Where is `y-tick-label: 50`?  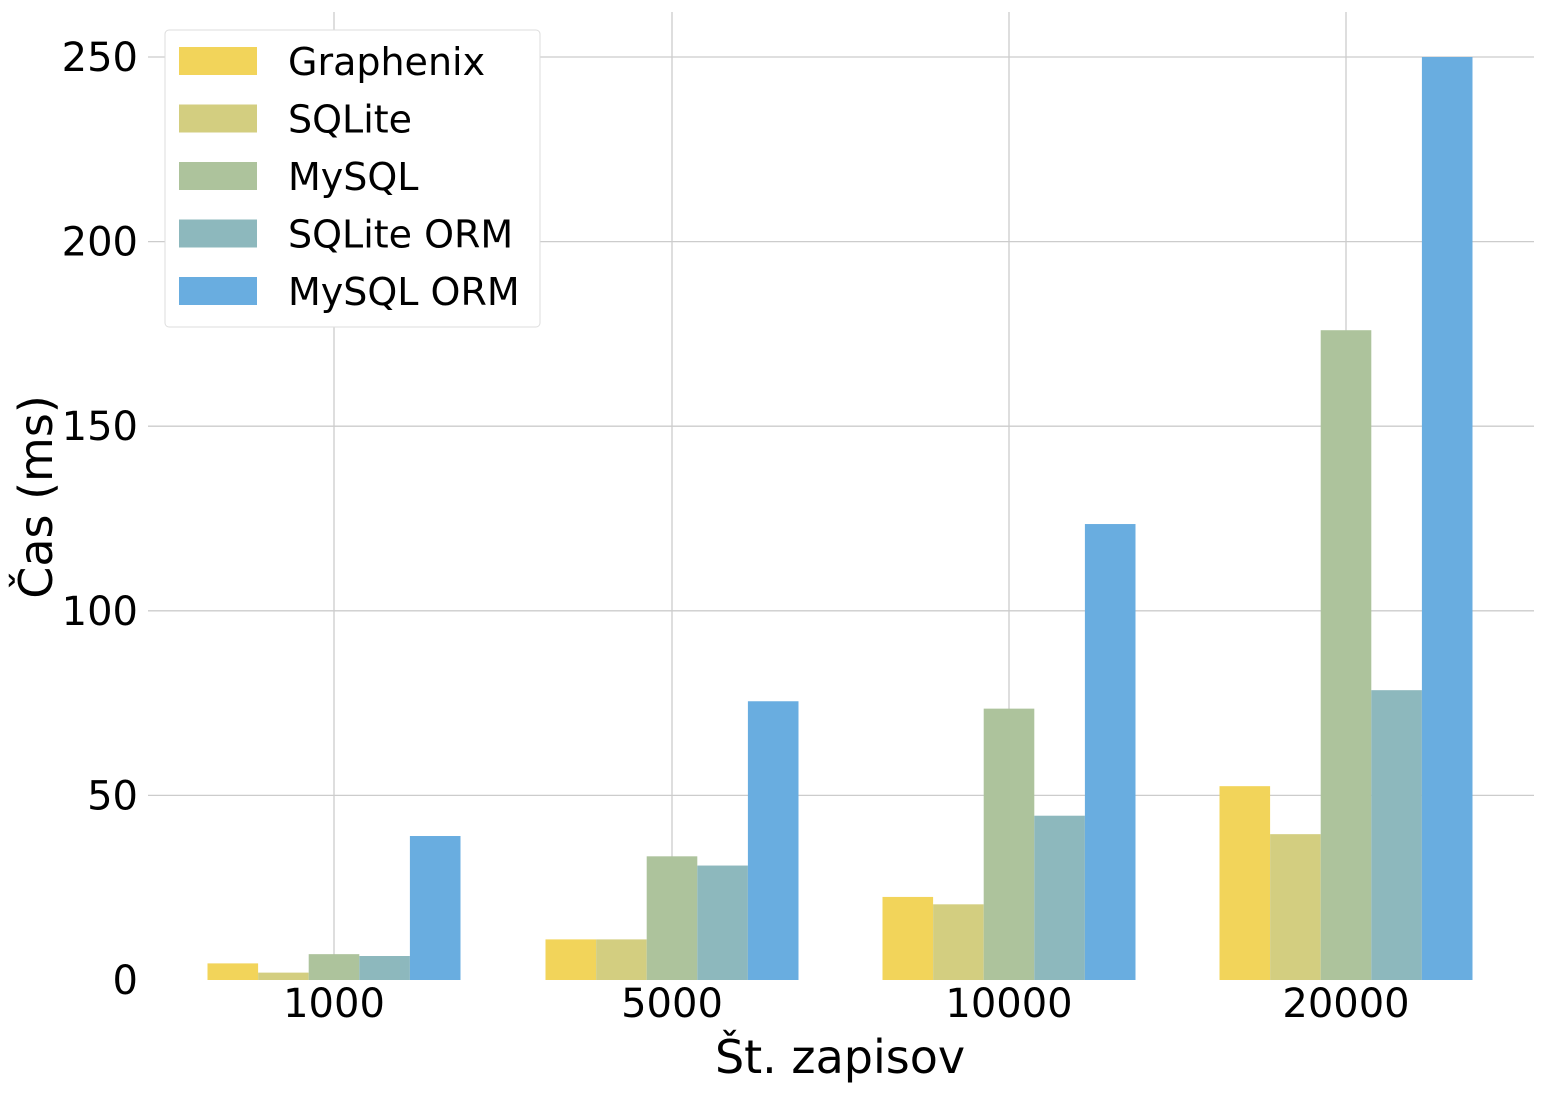
y-tick-label: 50 is located at coordinates (112, 796).